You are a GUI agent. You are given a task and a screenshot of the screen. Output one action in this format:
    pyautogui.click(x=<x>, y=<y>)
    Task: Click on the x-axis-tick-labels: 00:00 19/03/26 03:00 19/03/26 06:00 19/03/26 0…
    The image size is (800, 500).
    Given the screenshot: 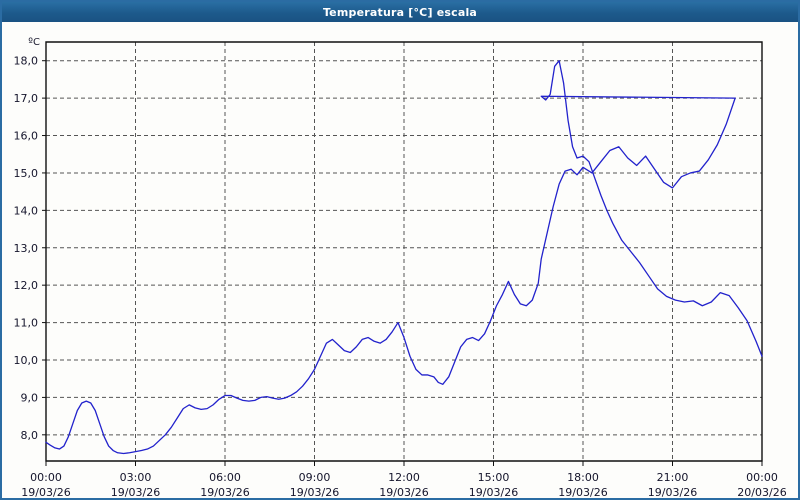 What is the action you would take?
    pyautogui.click(x=403, y=484)
    